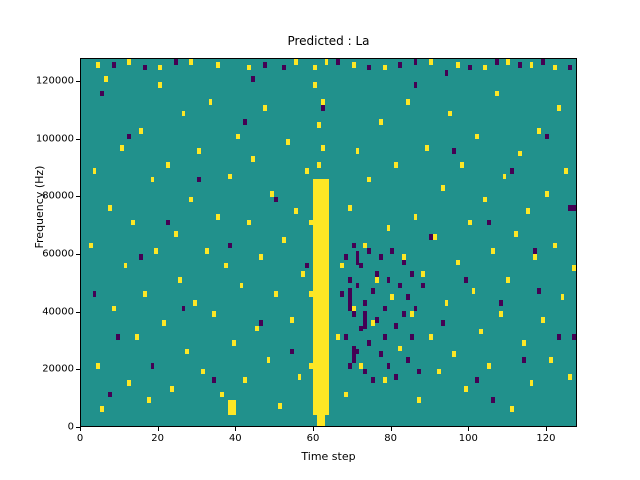 This screenshot has height=480, width=640. I want to click on y-tick-label: 80000, so click(58, 196).